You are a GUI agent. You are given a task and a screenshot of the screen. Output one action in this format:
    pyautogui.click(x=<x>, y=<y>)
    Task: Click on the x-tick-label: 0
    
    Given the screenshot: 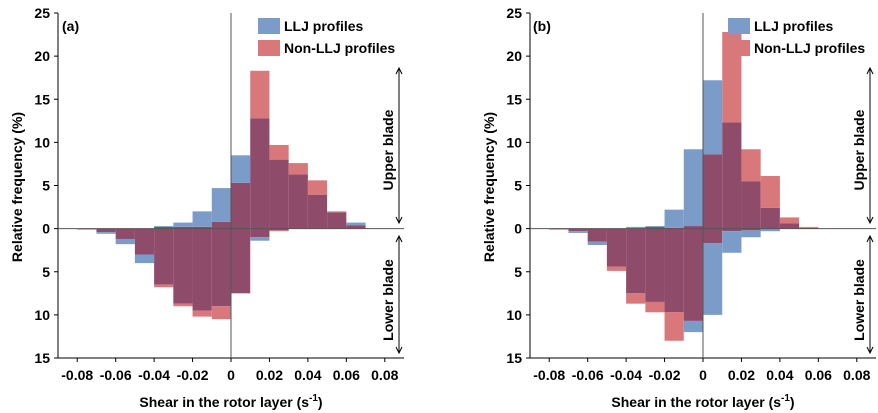 What is the action you would take?
    pyautogui.click(x=703, y=375)
    